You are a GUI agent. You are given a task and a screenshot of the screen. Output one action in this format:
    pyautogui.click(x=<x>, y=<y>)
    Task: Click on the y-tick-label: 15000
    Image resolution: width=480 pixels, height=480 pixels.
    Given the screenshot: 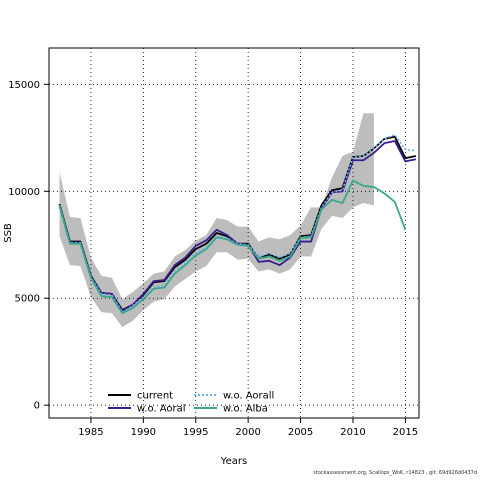 What is the action you would take?
    pyautogui.click(x=24, y=85)
    